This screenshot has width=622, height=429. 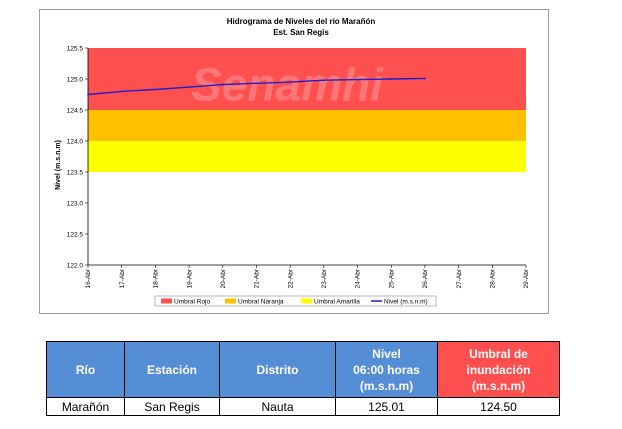 I want to click on header-text-line: 06:00 horas, so click(x=386, y=369).